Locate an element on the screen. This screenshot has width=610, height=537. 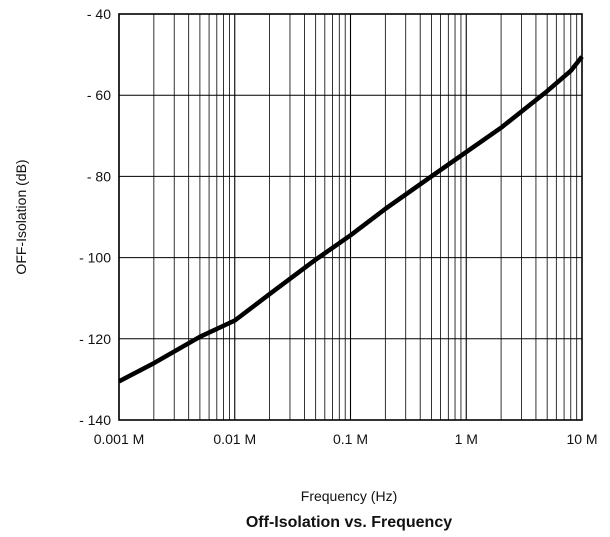
y-tick-label: - 120 is located at coordinates (95, 339).